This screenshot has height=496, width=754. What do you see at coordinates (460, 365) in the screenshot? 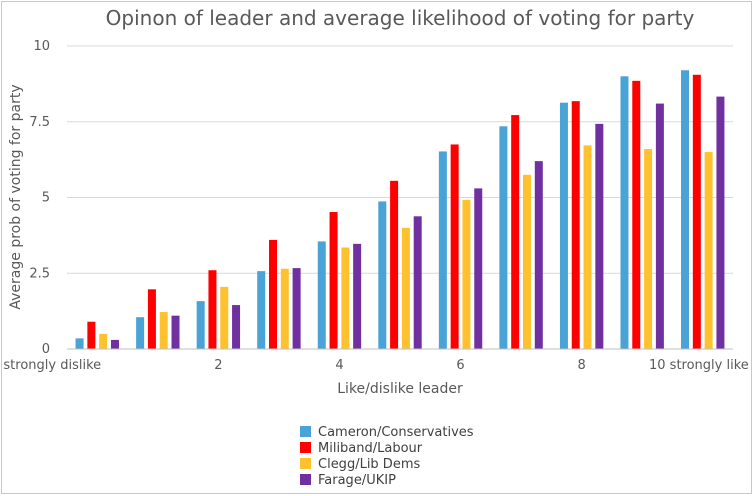
I see `x-tick-label: 6` at bounding box center [460, 365].